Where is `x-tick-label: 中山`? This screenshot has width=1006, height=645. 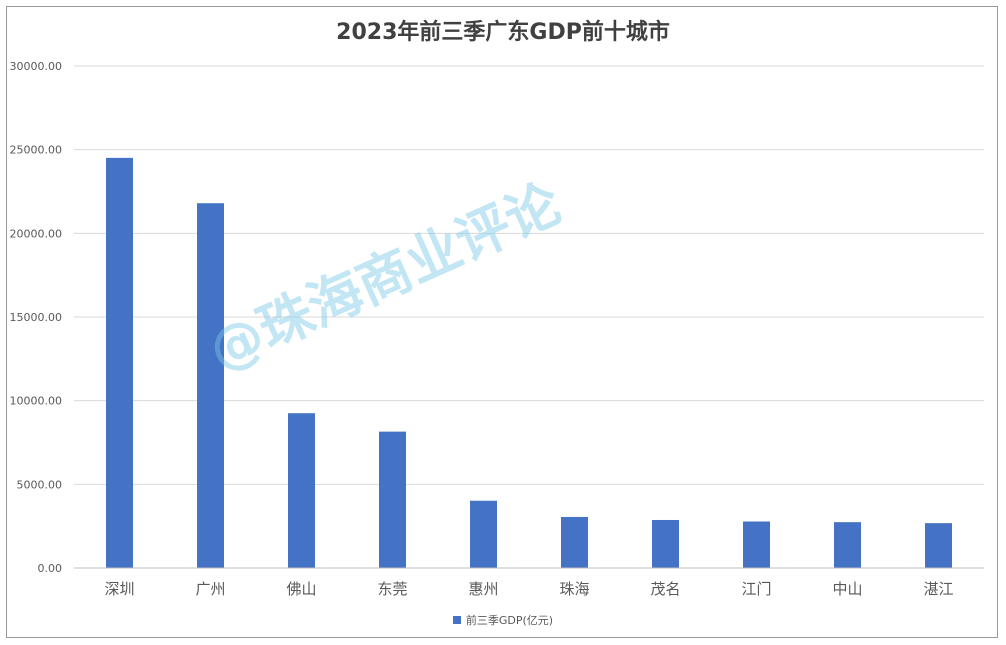 x-tick-label: 中山 is located at coordinates (847, 589).